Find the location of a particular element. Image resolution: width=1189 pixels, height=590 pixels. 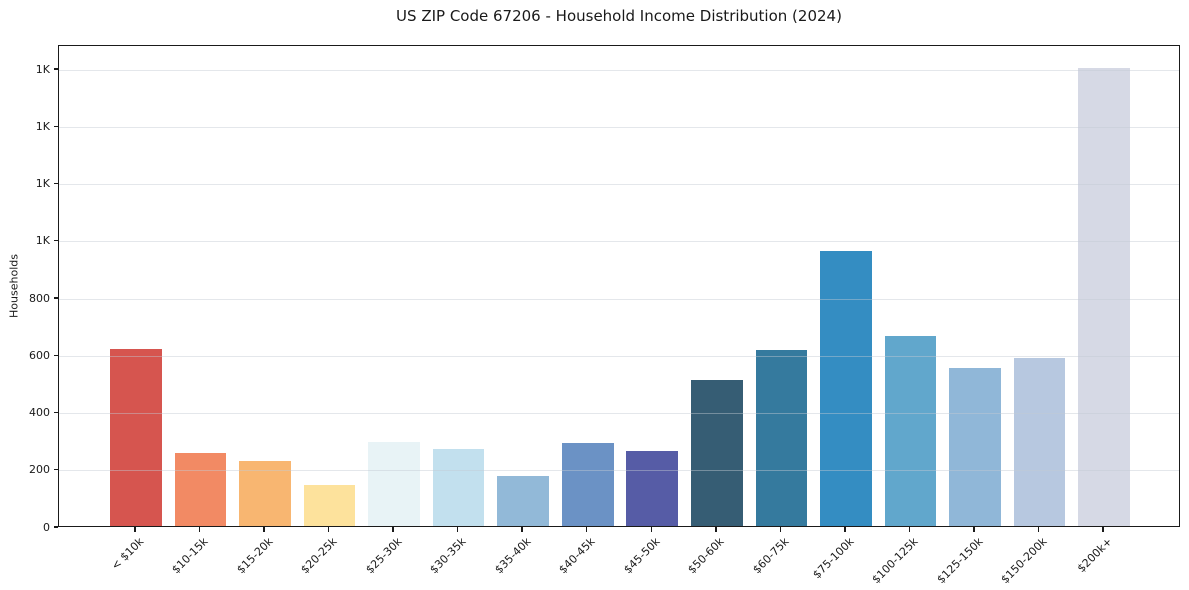

x-tick-label: $10-15k is located at coordinates (190, 556).